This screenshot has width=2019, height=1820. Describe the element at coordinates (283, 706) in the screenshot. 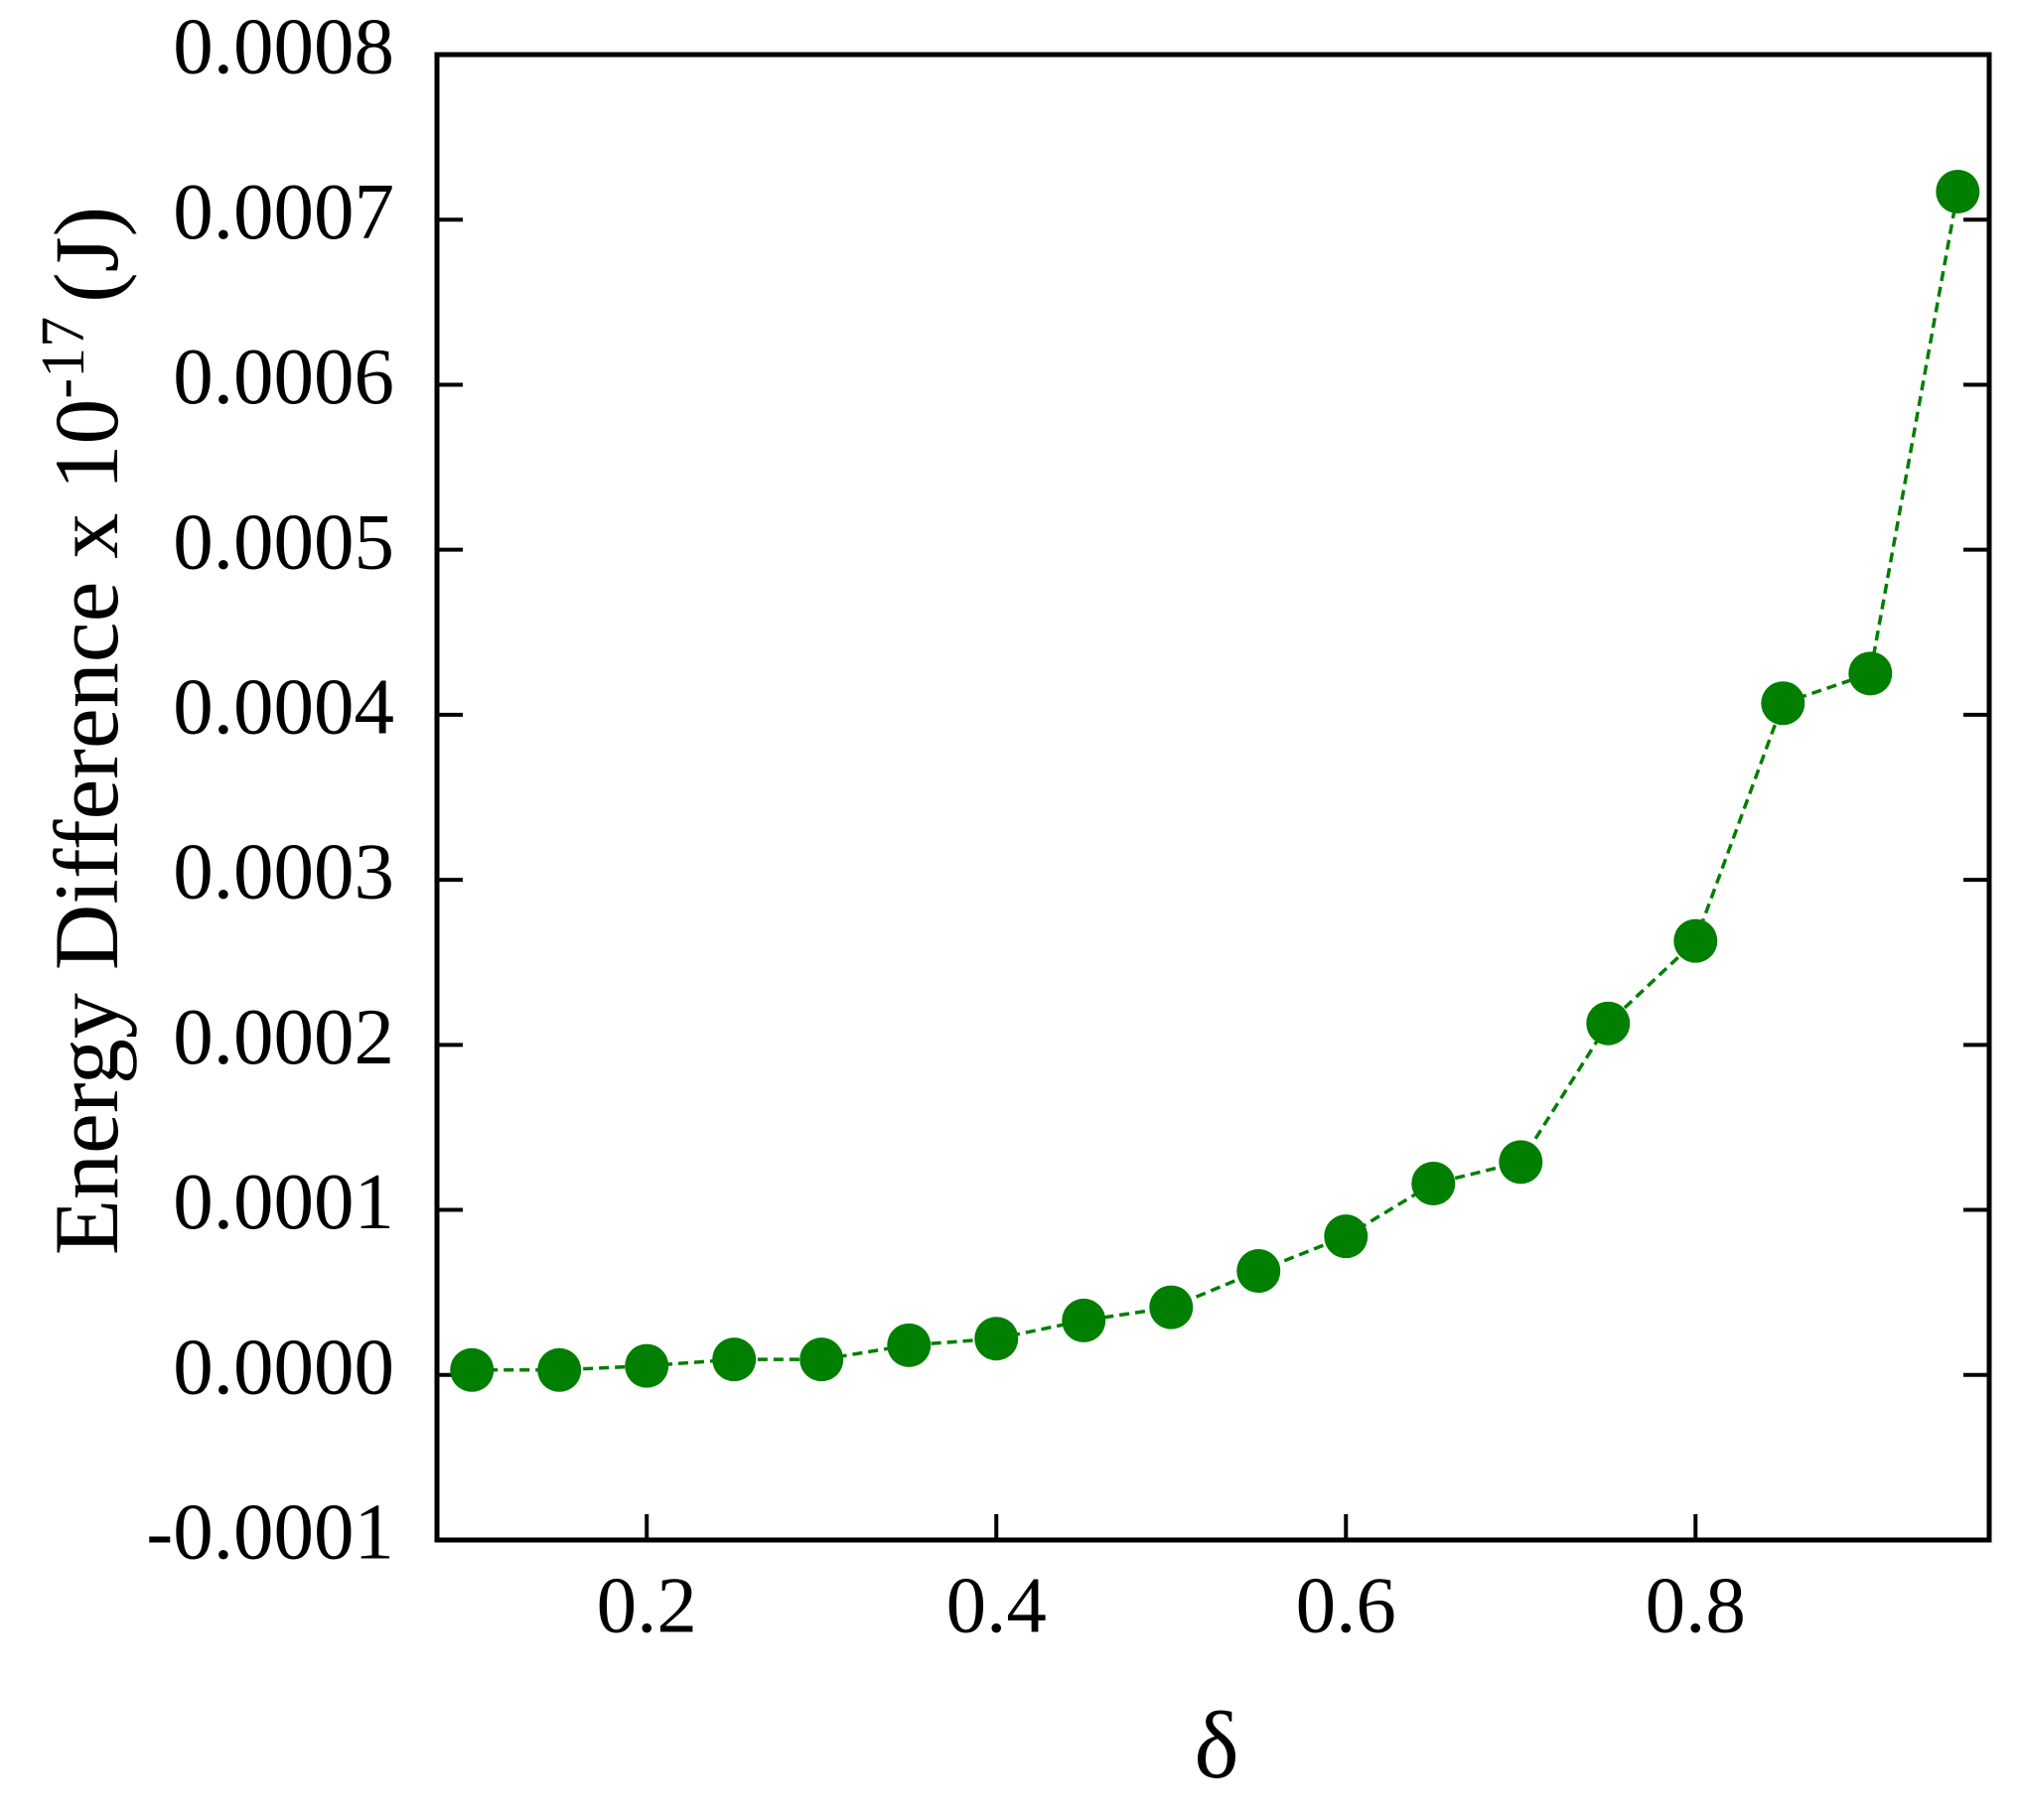

I see `y-tick-label: 0.0004` at that location.